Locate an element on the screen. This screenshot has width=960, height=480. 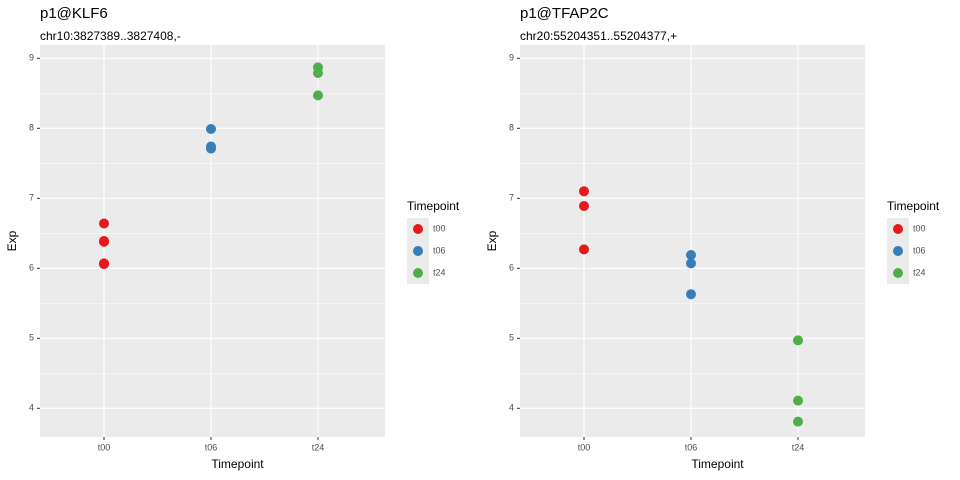
chart-subtitle: chr10:3827389..3827408,- is located at coordinates (110, 36).